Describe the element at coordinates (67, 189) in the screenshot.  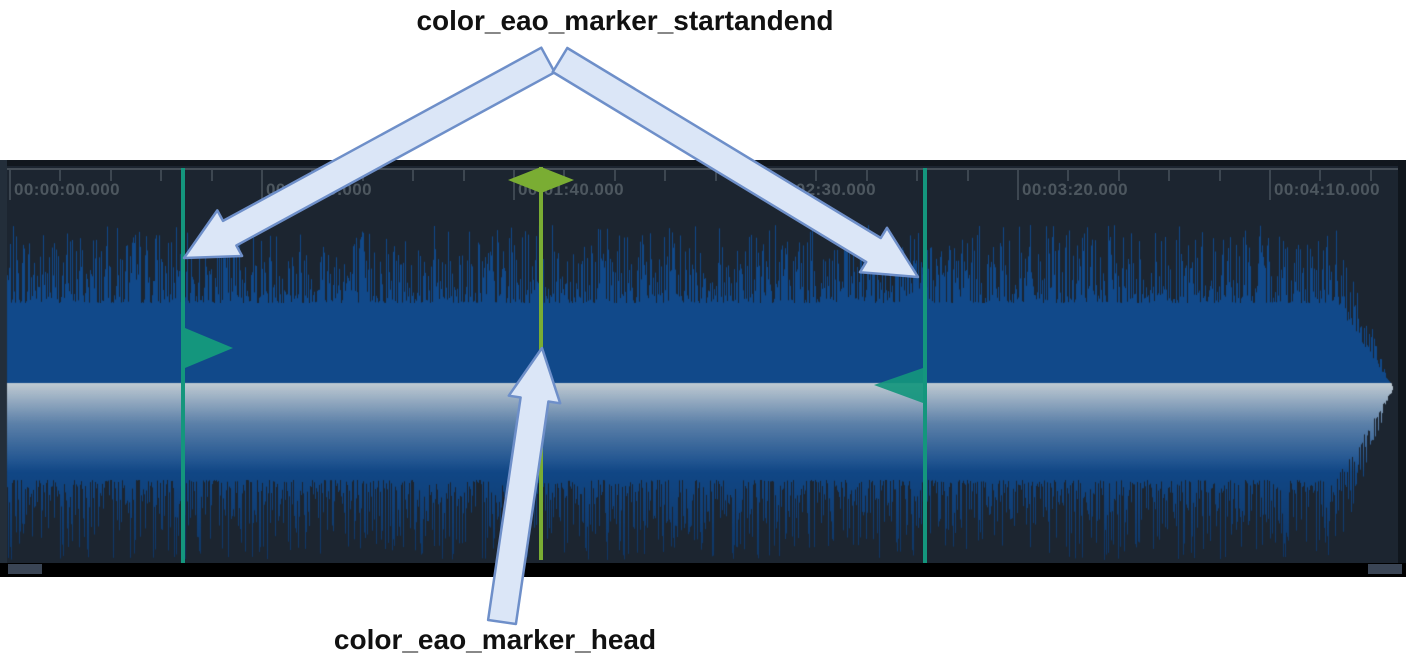
I see `timeline-timestamp: 00:00:00.000` at that location.